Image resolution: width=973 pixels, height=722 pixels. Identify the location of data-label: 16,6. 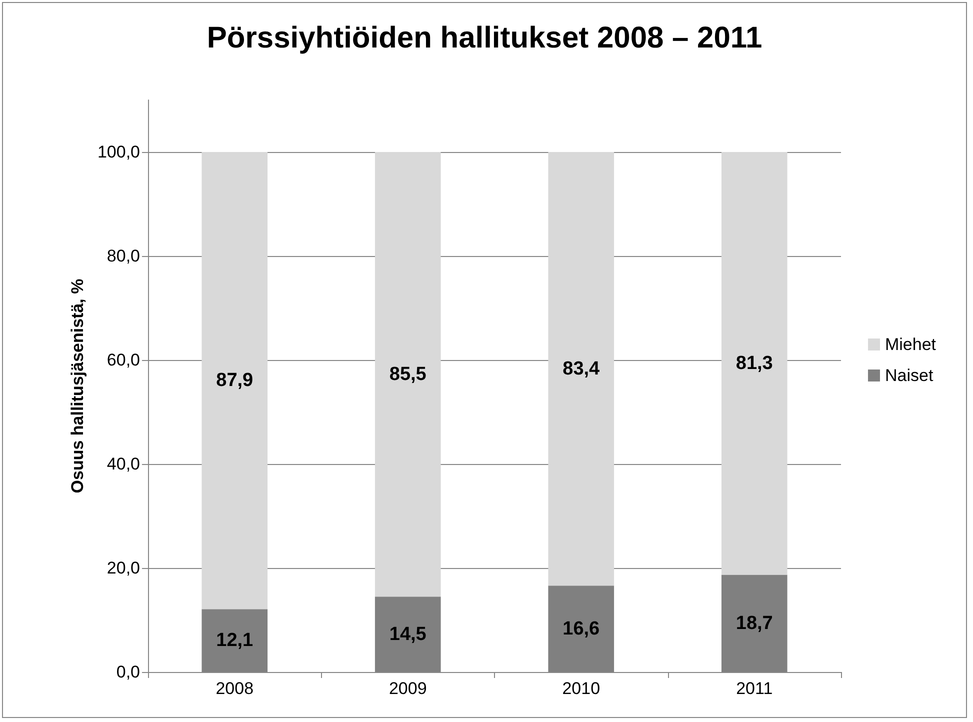
(581, 629).